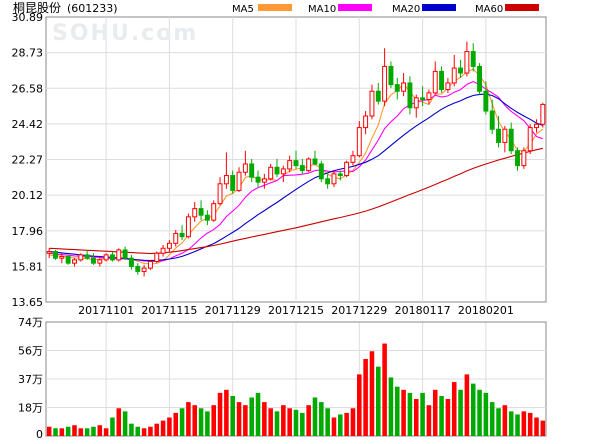 The height and width of the screenshot is (444, 600). What do you see at coordinates (28, 124) in the screenshot?
I see `price-tick-label: 24.42` at bounding box center [28, 124].